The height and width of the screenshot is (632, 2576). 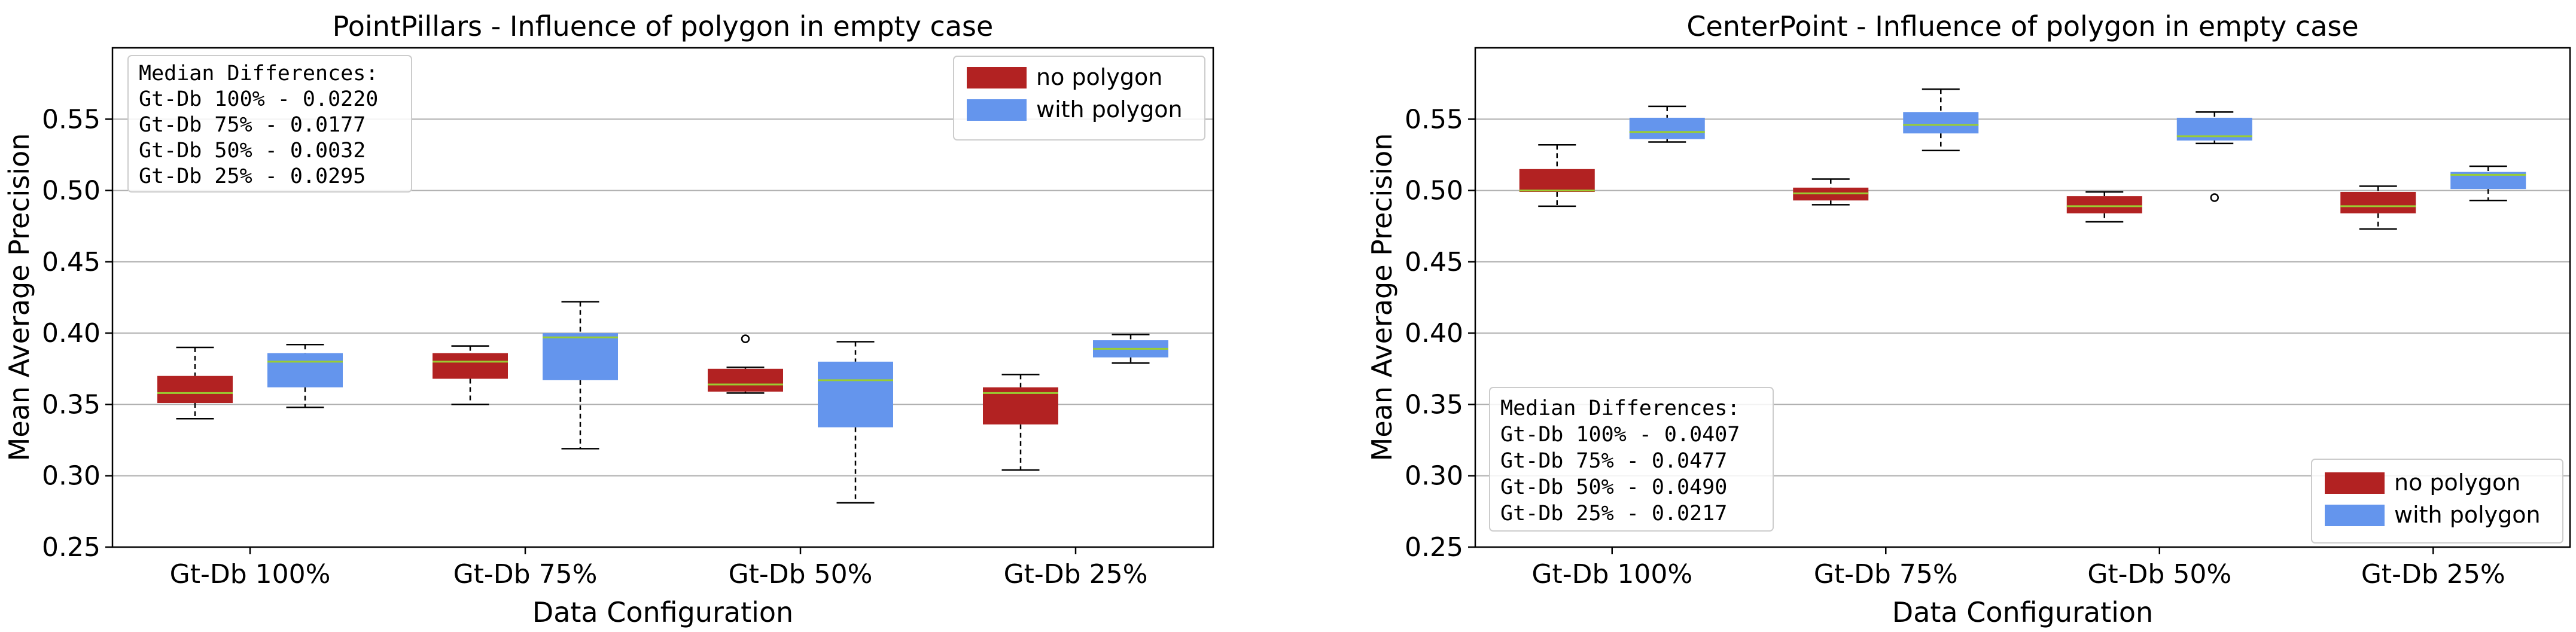 What do you see at coordinates (1613, 514) in the screenshot?
I see `annotation-line: Gt-Db 25% - 0.0217` at bounding box center [1613, 514].